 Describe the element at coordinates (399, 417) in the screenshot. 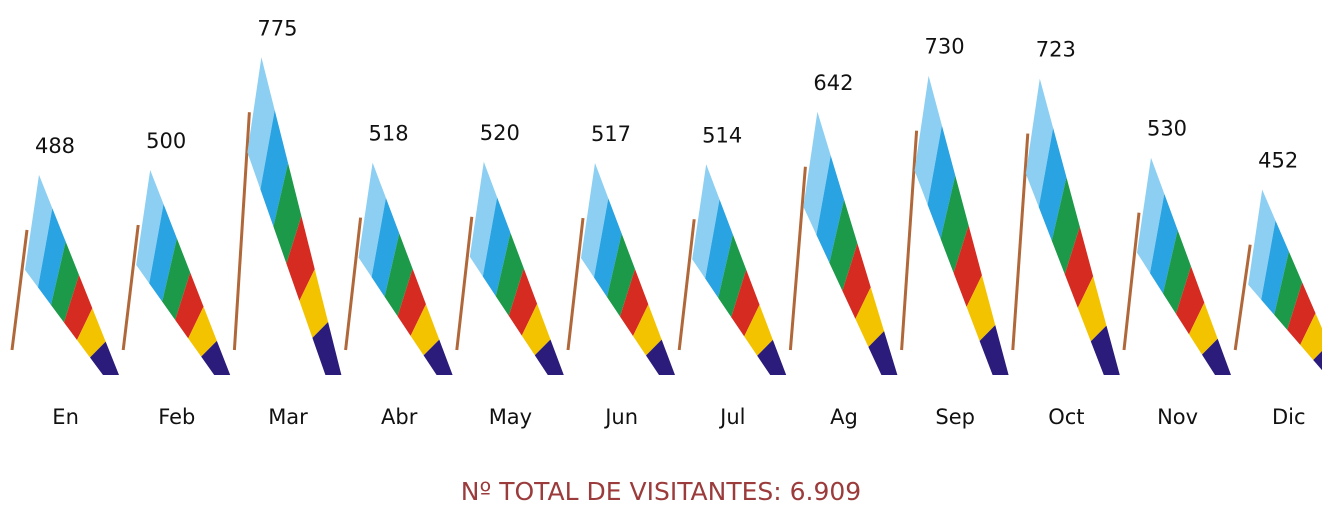

I see `x-tick-label: Abr` at that location.